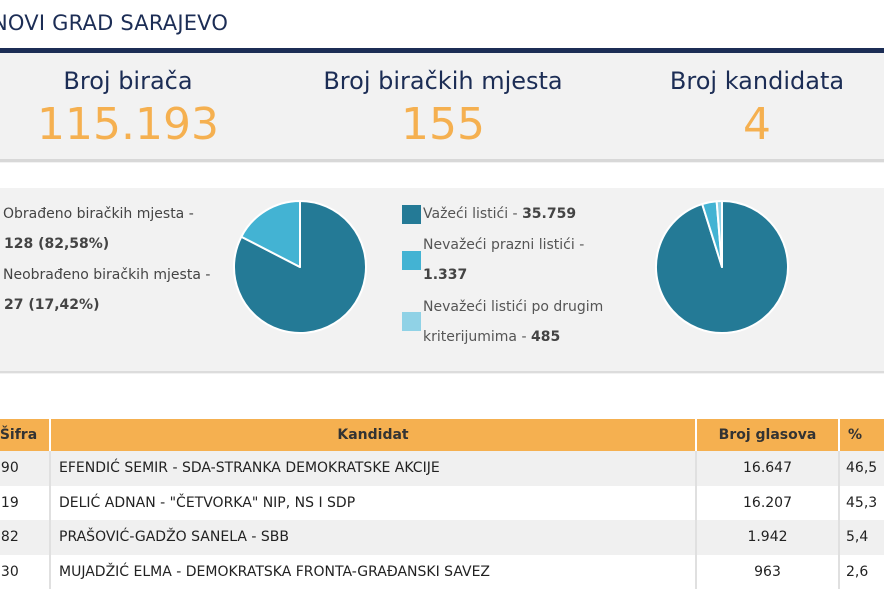 The height and width of the screenshot is (589, 884). I want to click on table-header-row: Šifra Kandidat Broj glasova %, so click(442, 435).